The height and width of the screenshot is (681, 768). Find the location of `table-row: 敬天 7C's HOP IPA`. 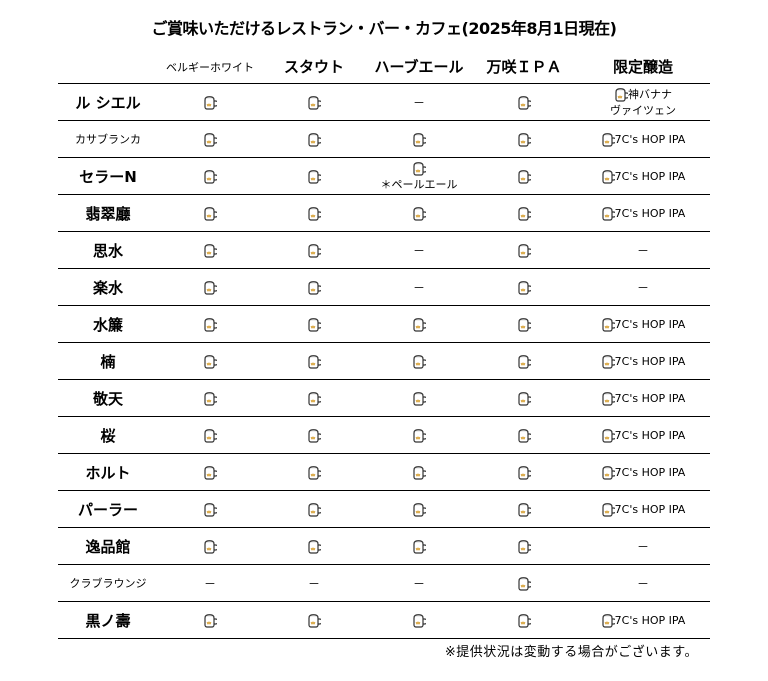

table-row: 敬天 7C's HOP IPA is located at coordinates (384, 398).